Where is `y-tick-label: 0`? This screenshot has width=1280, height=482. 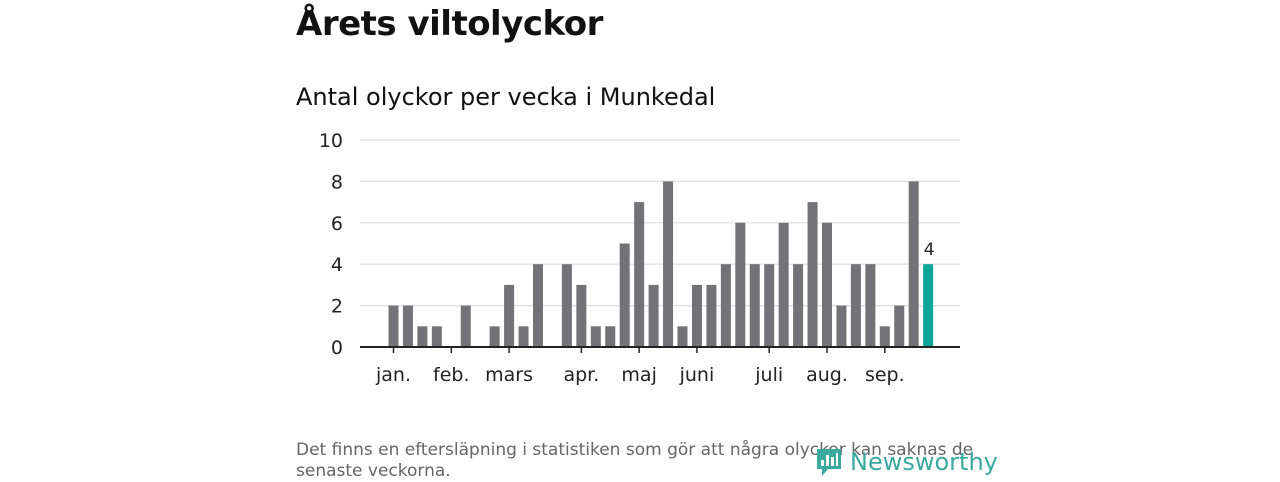
y-tick-label: 0 is located at coordinates (337, 348).